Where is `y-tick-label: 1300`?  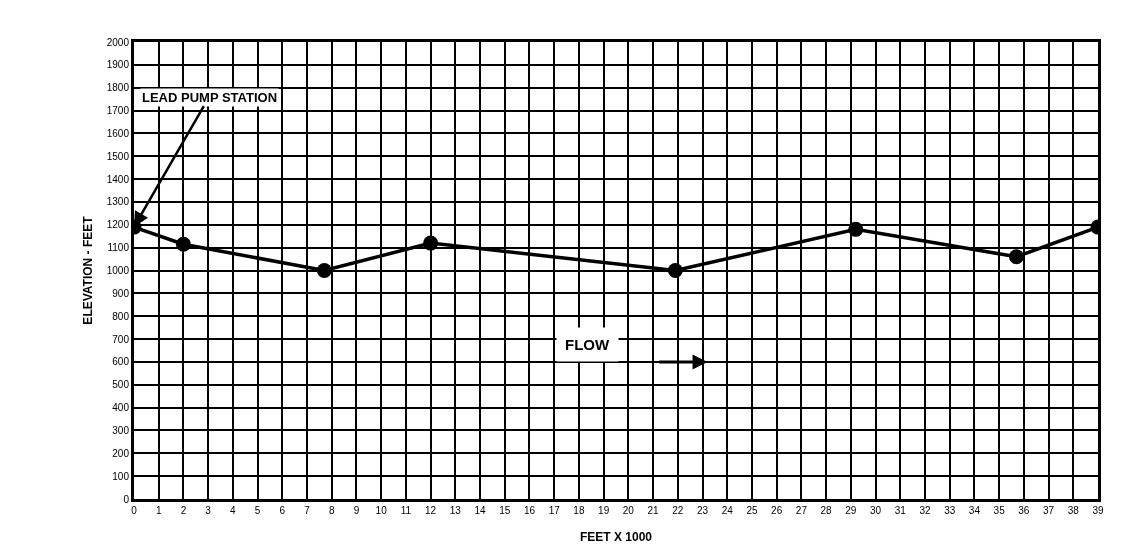 y-tick-label: 1300 is located at coordinates (118, 202).